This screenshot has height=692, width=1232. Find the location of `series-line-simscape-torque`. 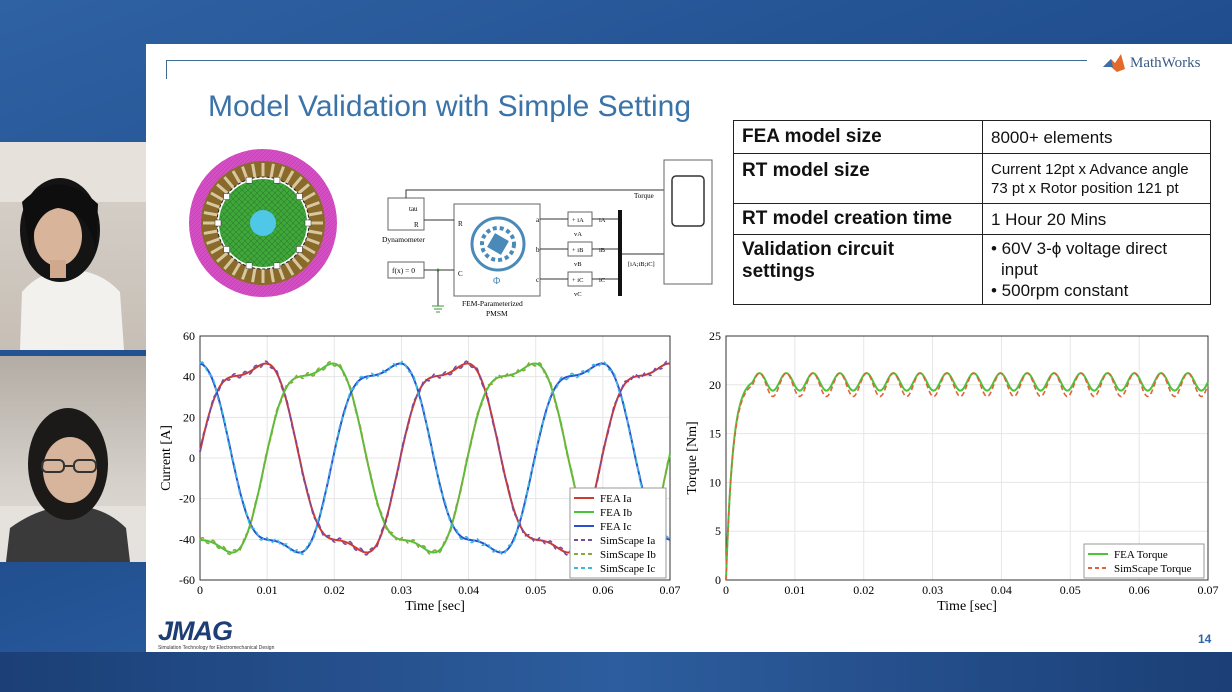

series-line-simscape-torque is located at coordinates (967, 476).